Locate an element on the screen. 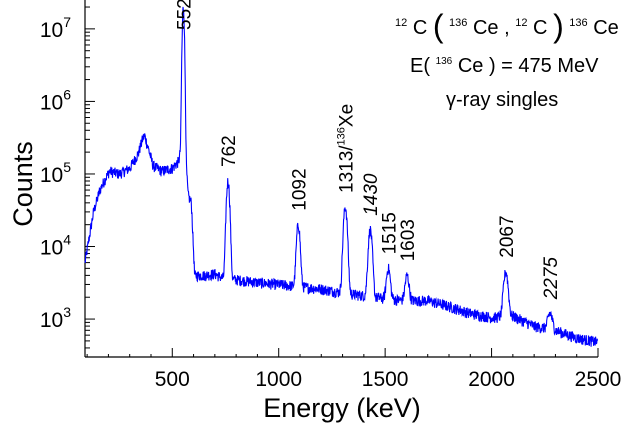 This screenshot has height=429, width=624. peak-label-1603: 1603 is located at coordinates (408, 240).